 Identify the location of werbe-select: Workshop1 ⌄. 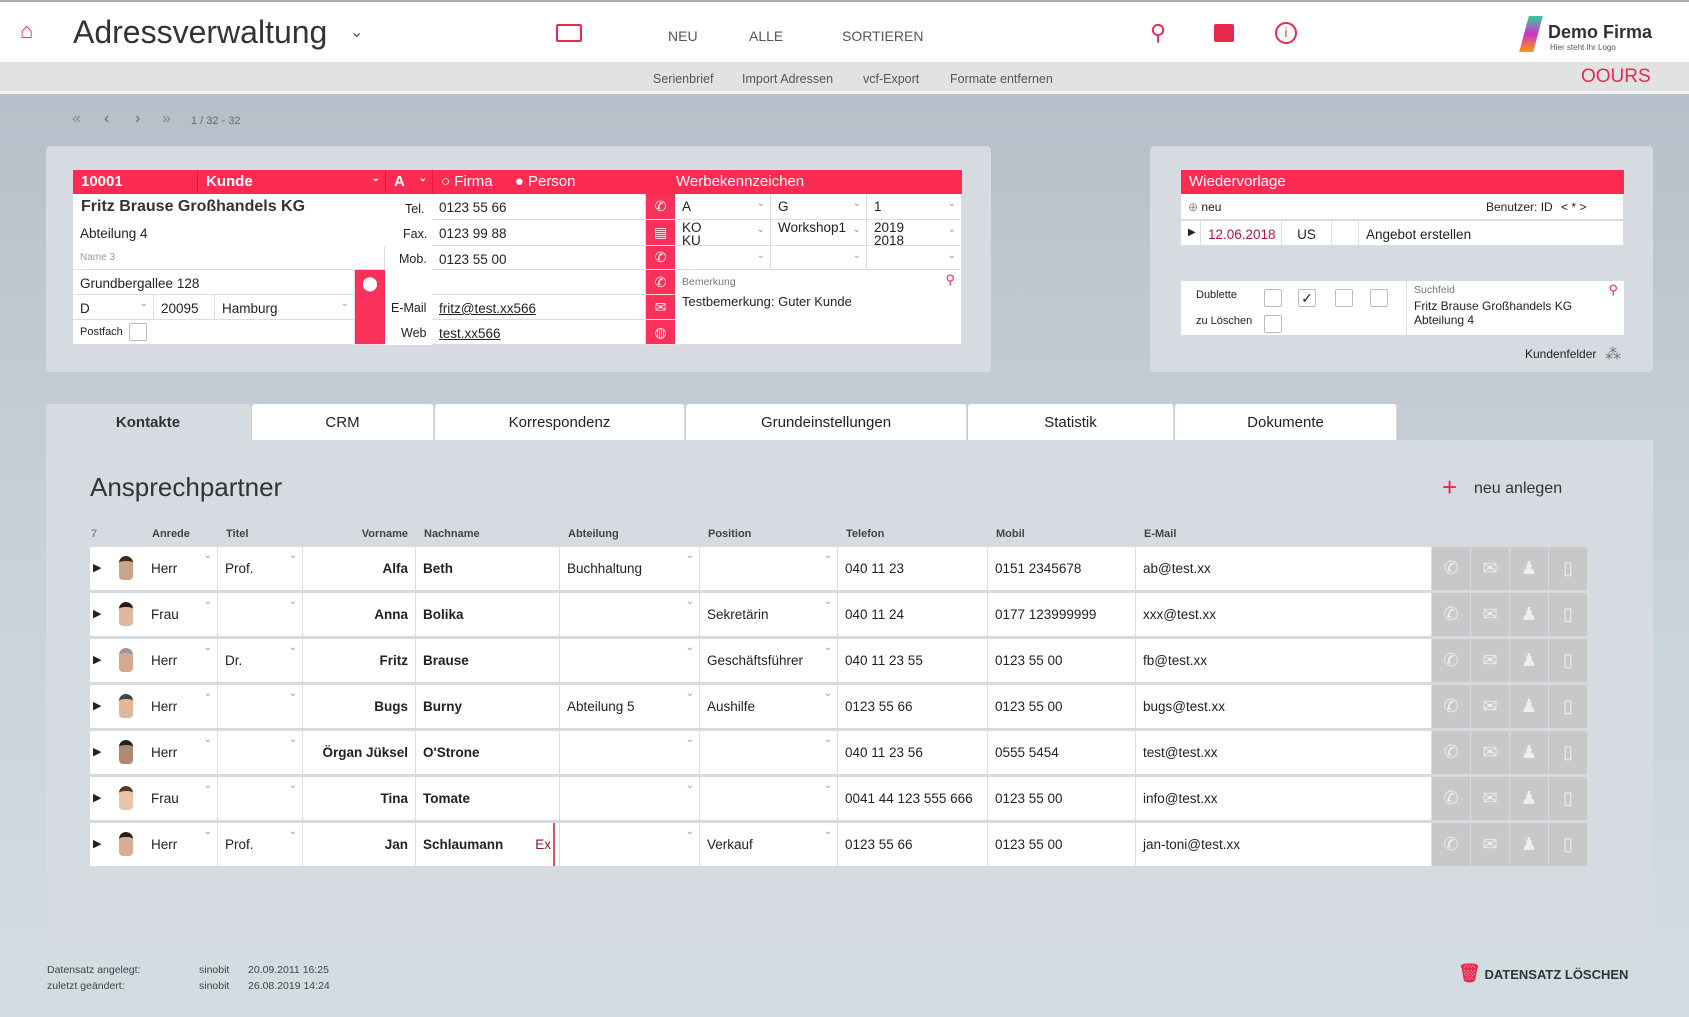
(819, 233).